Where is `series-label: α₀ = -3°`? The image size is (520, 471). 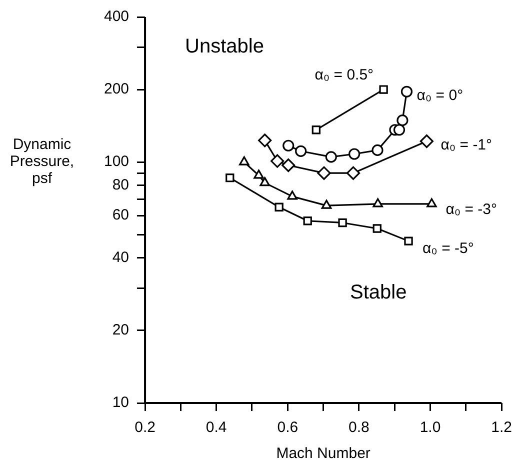
series-label: α₀ = -3° is located at coordinates (472, 209).